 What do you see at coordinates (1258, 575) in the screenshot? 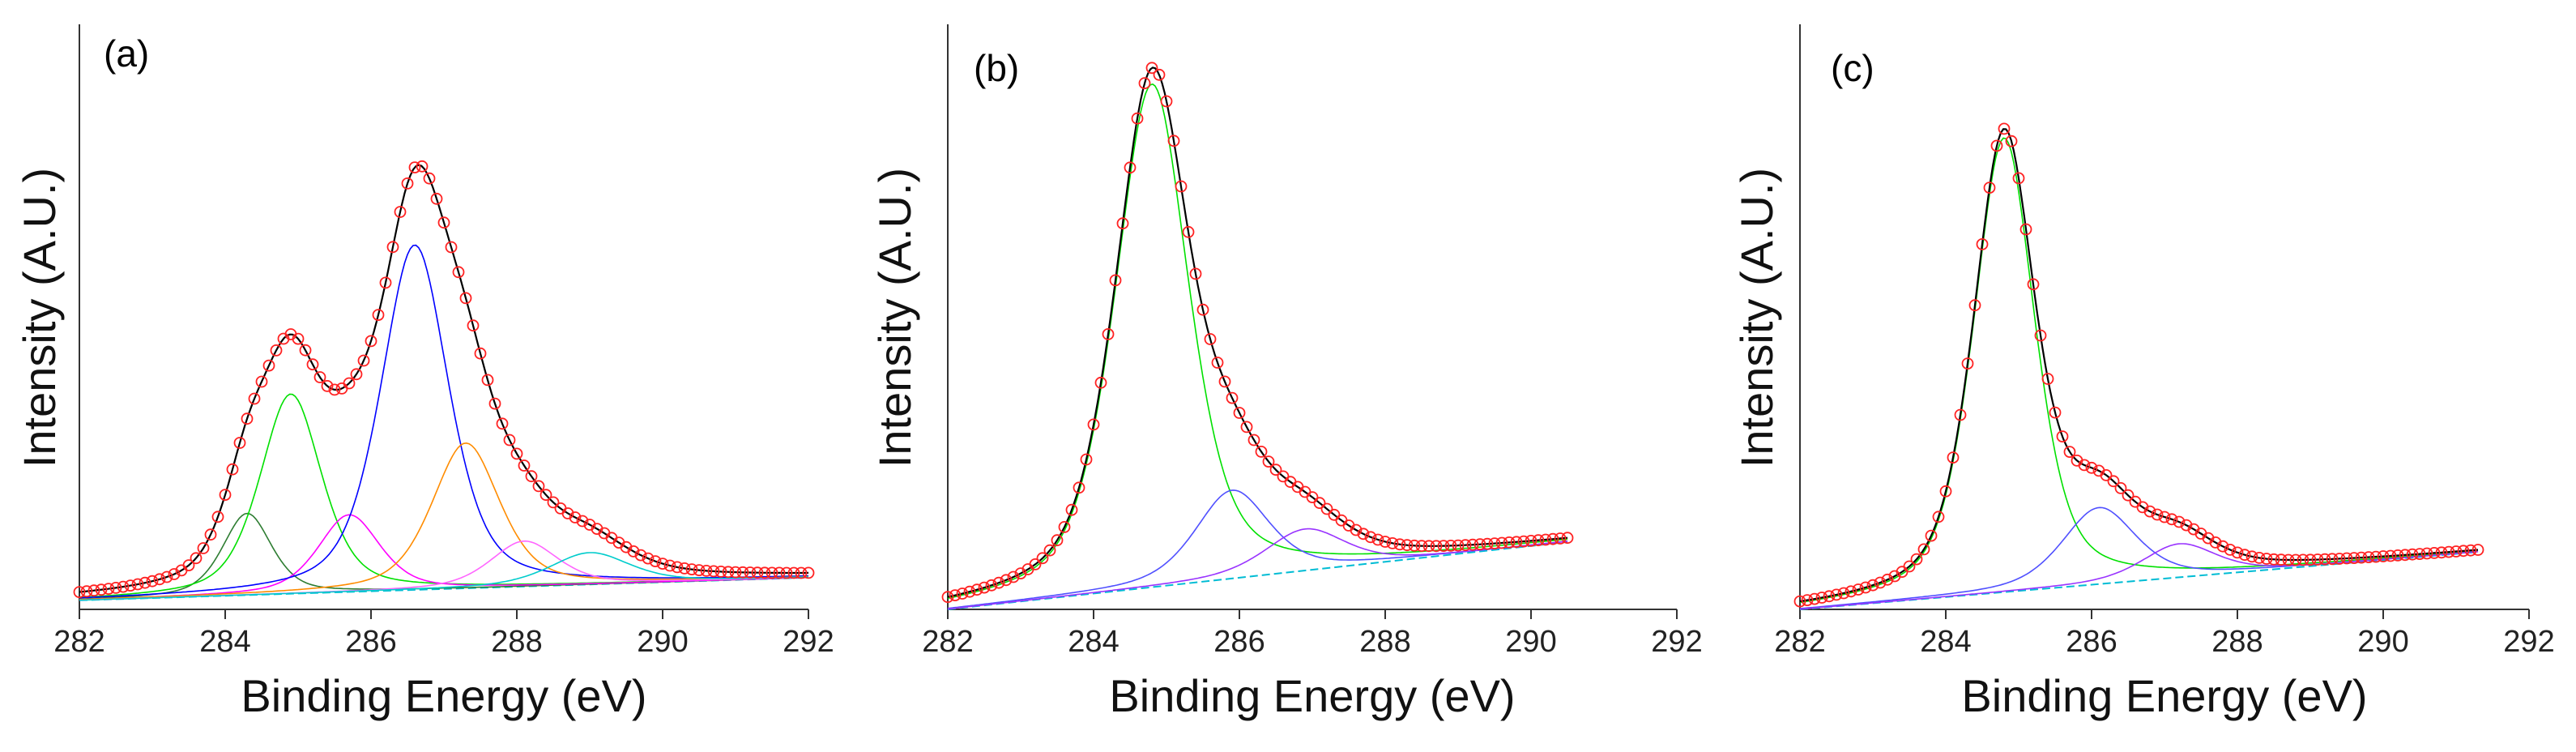
I see `baseline-line` at bounding box center [1258, 575].